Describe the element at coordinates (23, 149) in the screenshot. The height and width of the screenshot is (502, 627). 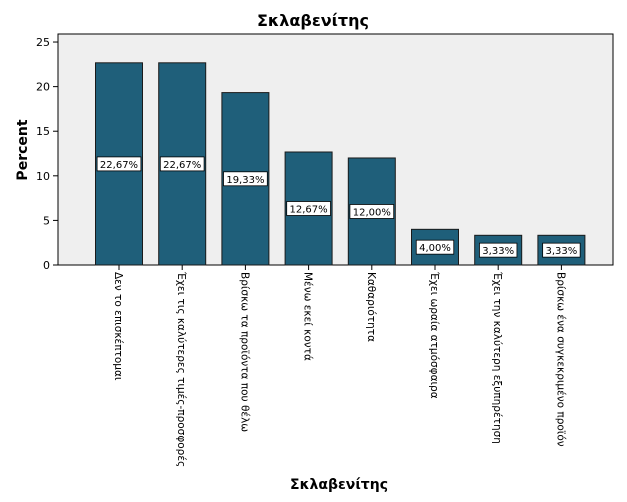
I see `y-axis-title: Percent` at that location.